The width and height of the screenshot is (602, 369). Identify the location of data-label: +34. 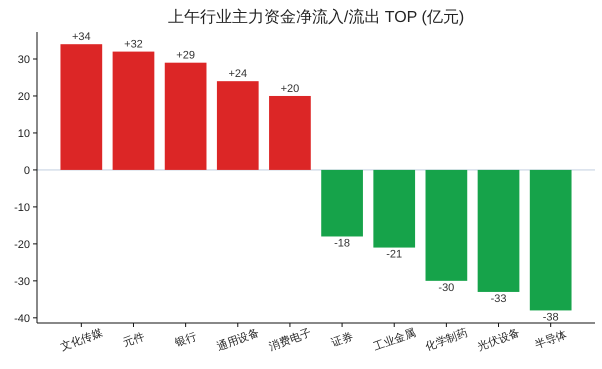
(81, 37).